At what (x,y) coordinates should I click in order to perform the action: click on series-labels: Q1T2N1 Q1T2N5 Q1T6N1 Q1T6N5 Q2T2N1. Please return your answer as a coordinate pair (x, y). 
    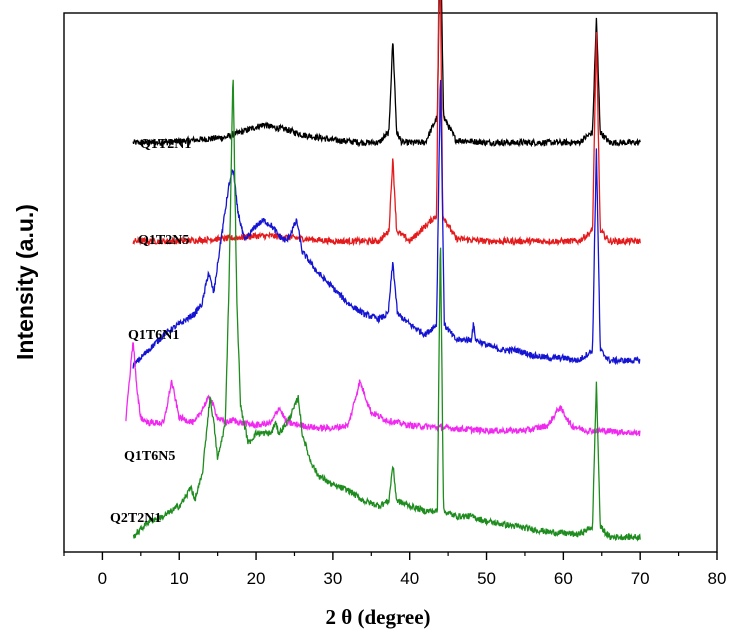
    Looking at the image, I should click on (150, 331).